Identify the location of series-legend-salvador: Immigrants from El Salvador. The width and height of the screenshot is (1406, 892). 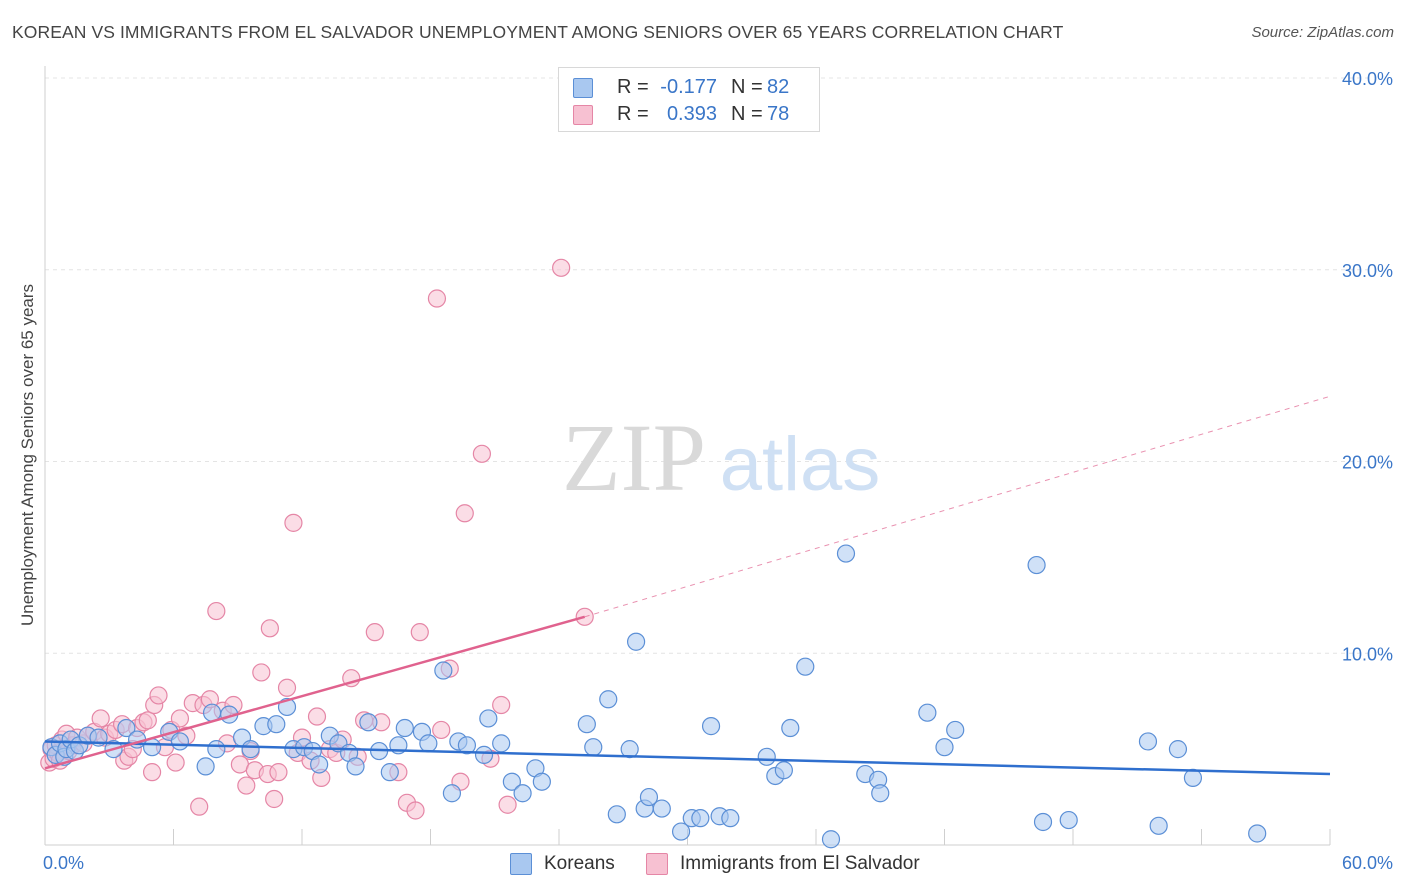
(783, 864).